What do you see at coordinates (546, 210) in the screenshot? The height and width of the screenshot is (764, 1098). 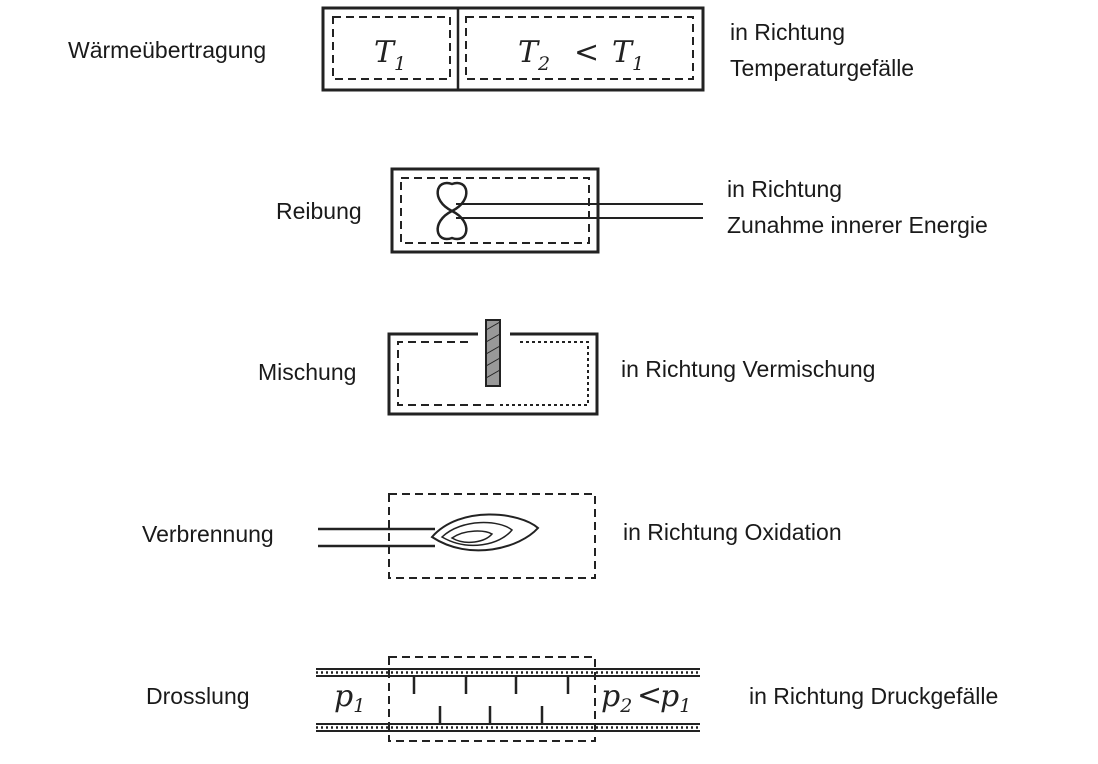 I see `friction-diagram` at bounding box center [546, 210].